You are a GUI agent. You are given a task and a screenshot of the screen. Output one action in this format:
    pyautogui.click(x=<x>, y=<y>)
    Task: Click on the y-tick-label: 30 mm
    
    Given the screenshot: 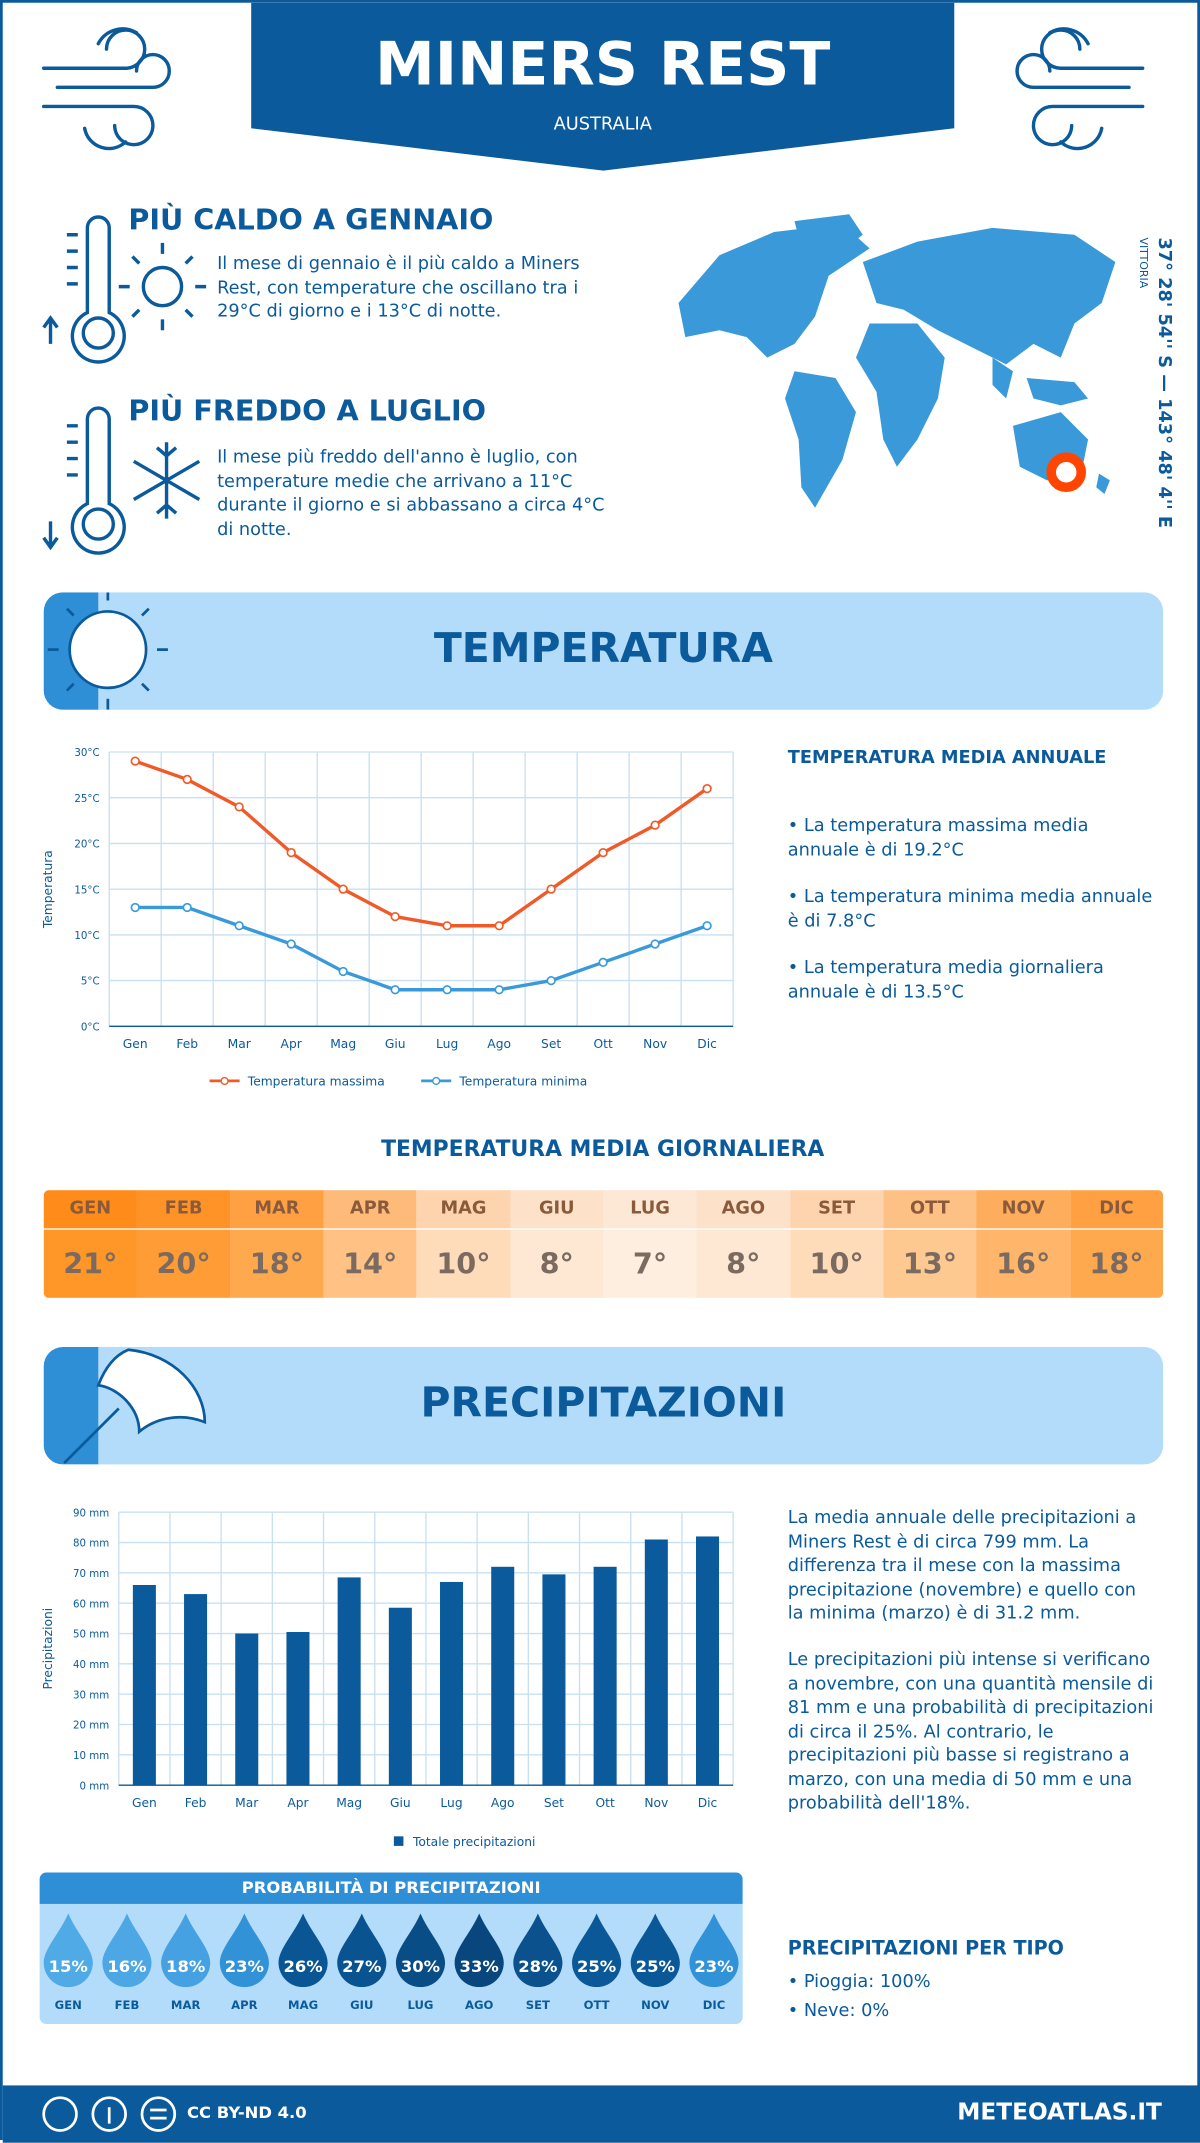 What is the action you would take?
    pyautogui.click(x=91, y=1695)
    